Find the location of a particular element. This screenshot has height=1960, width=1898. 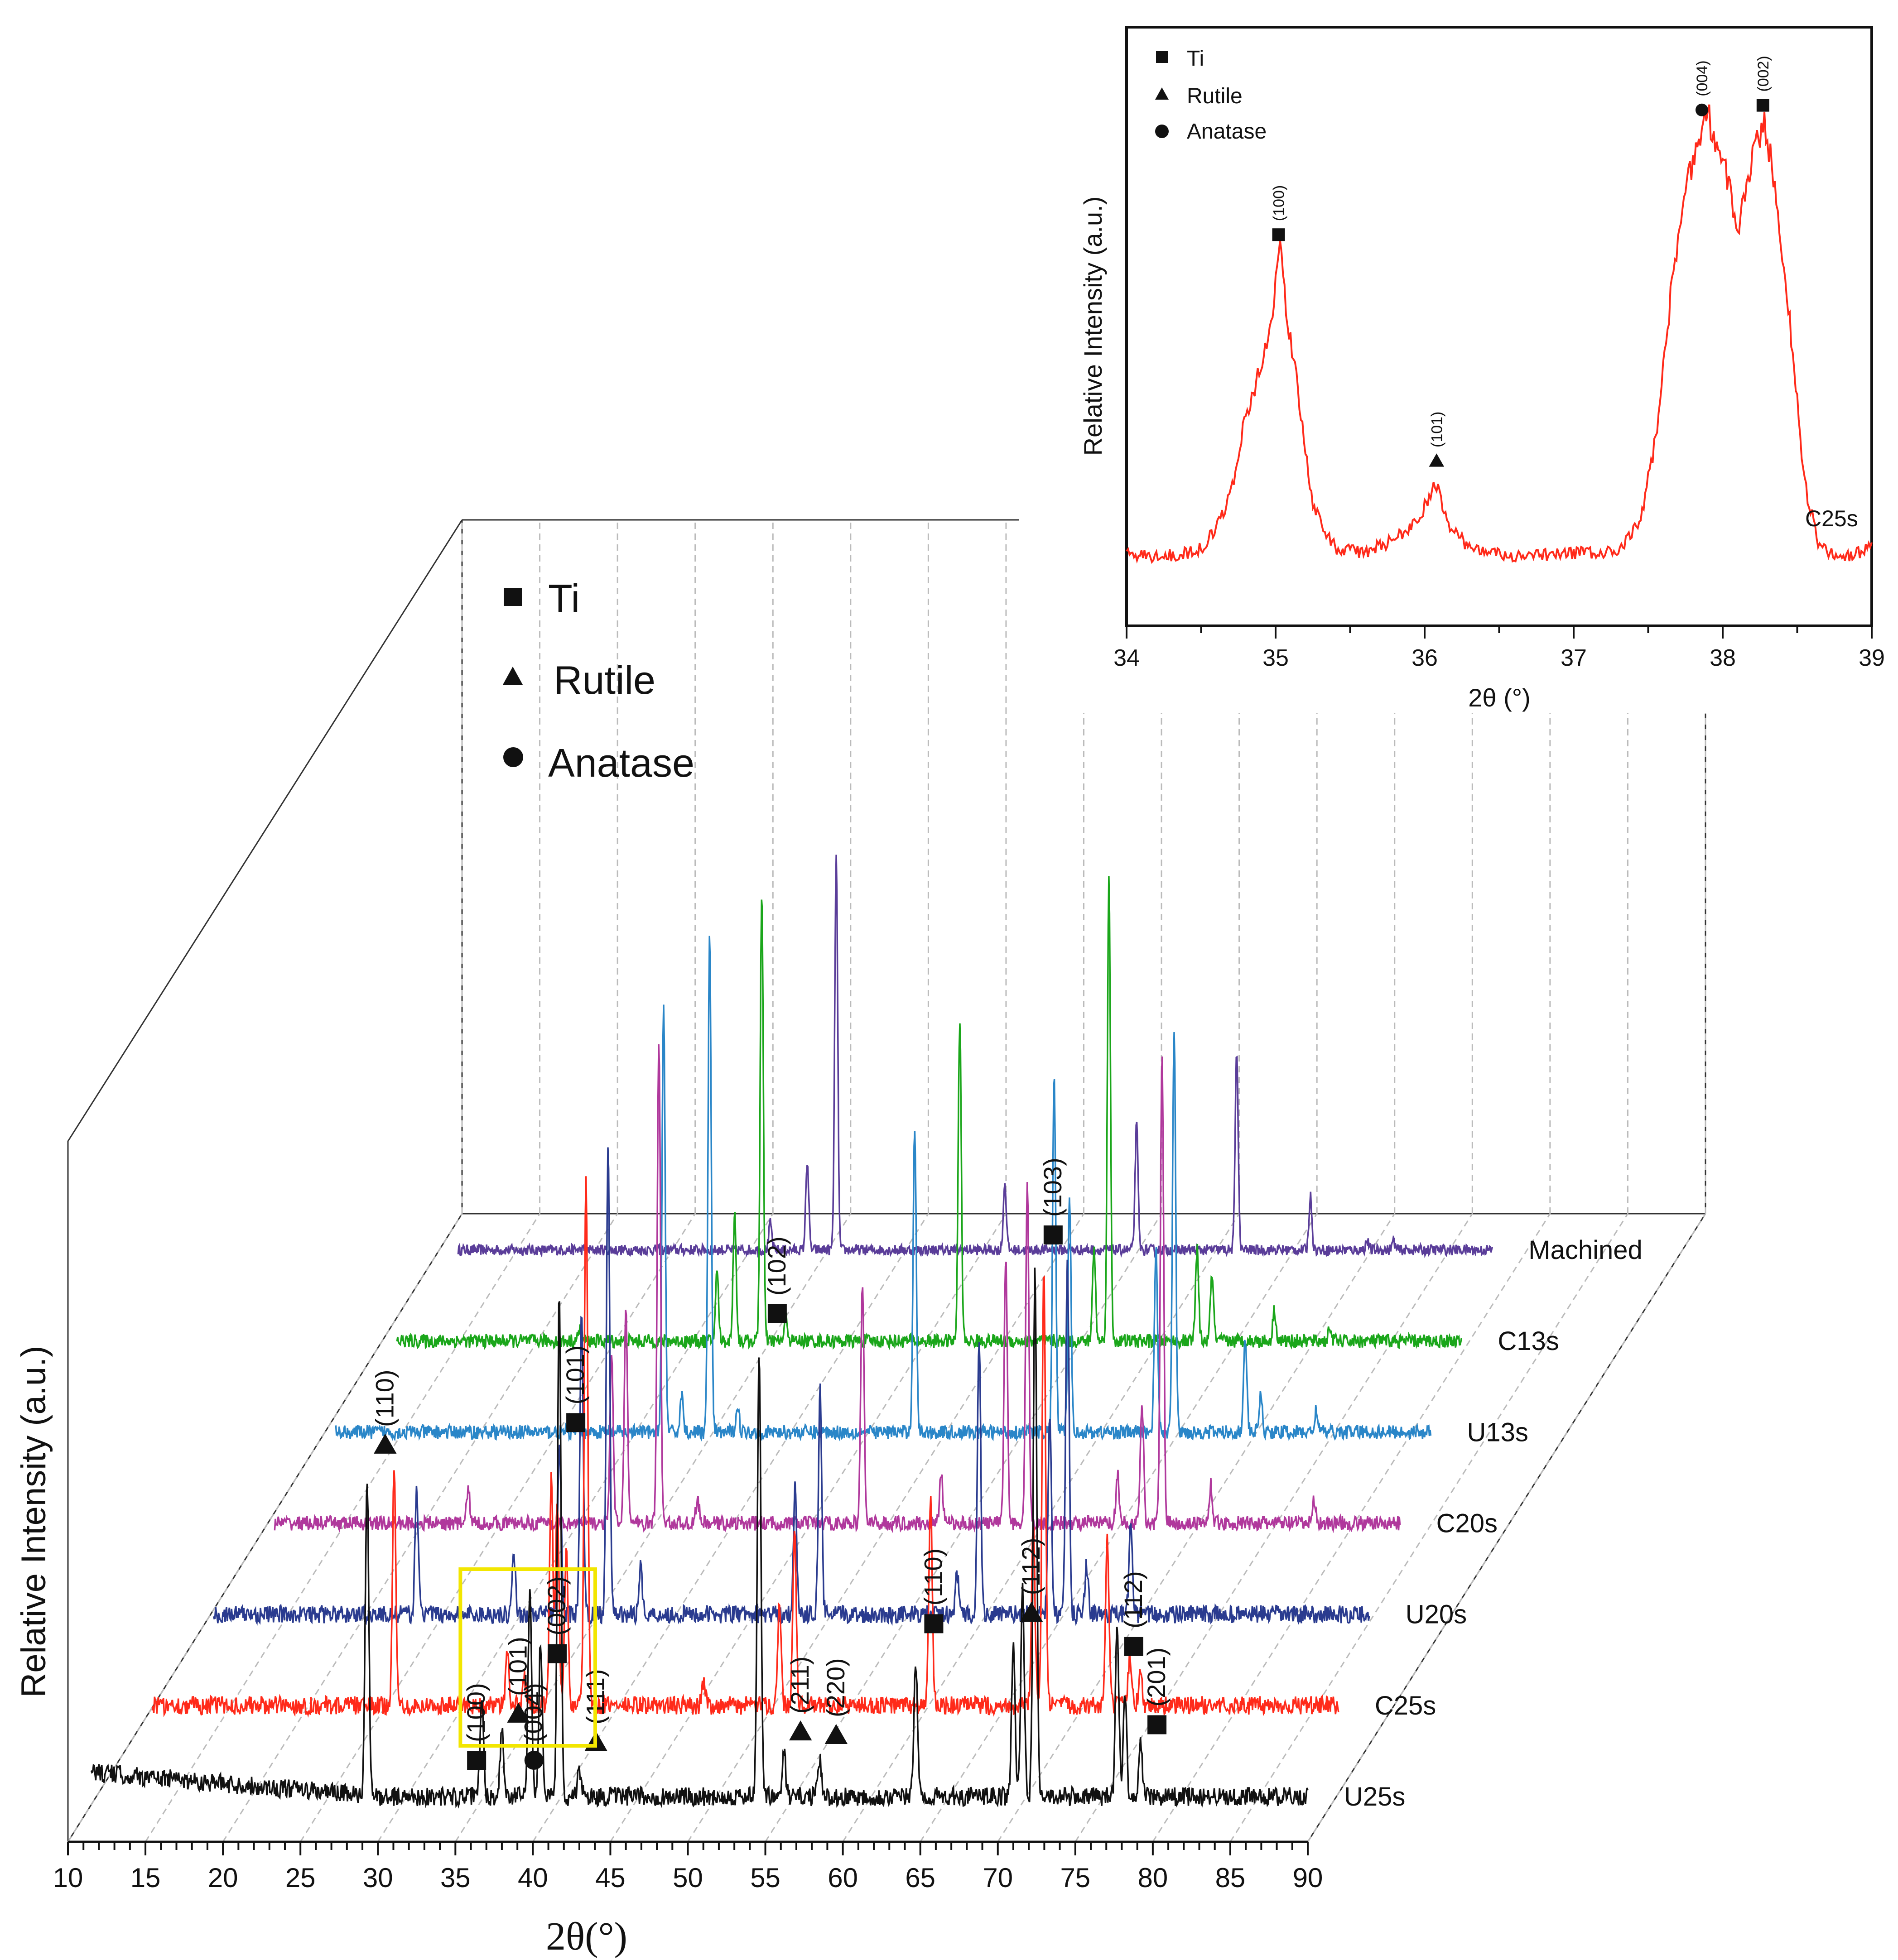

series-label: U13s is located at coordinates (1497, 1432).